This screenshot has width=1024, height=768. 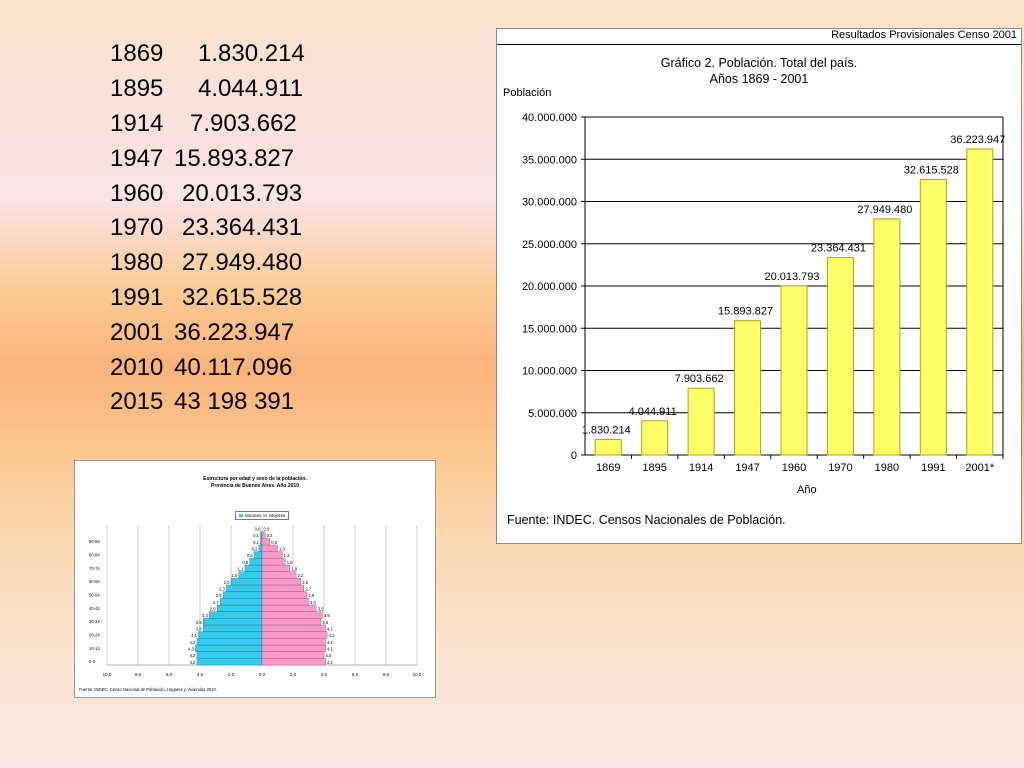 I want to click on bar-data-label: 20.013.793, so click(x=791, y=277).